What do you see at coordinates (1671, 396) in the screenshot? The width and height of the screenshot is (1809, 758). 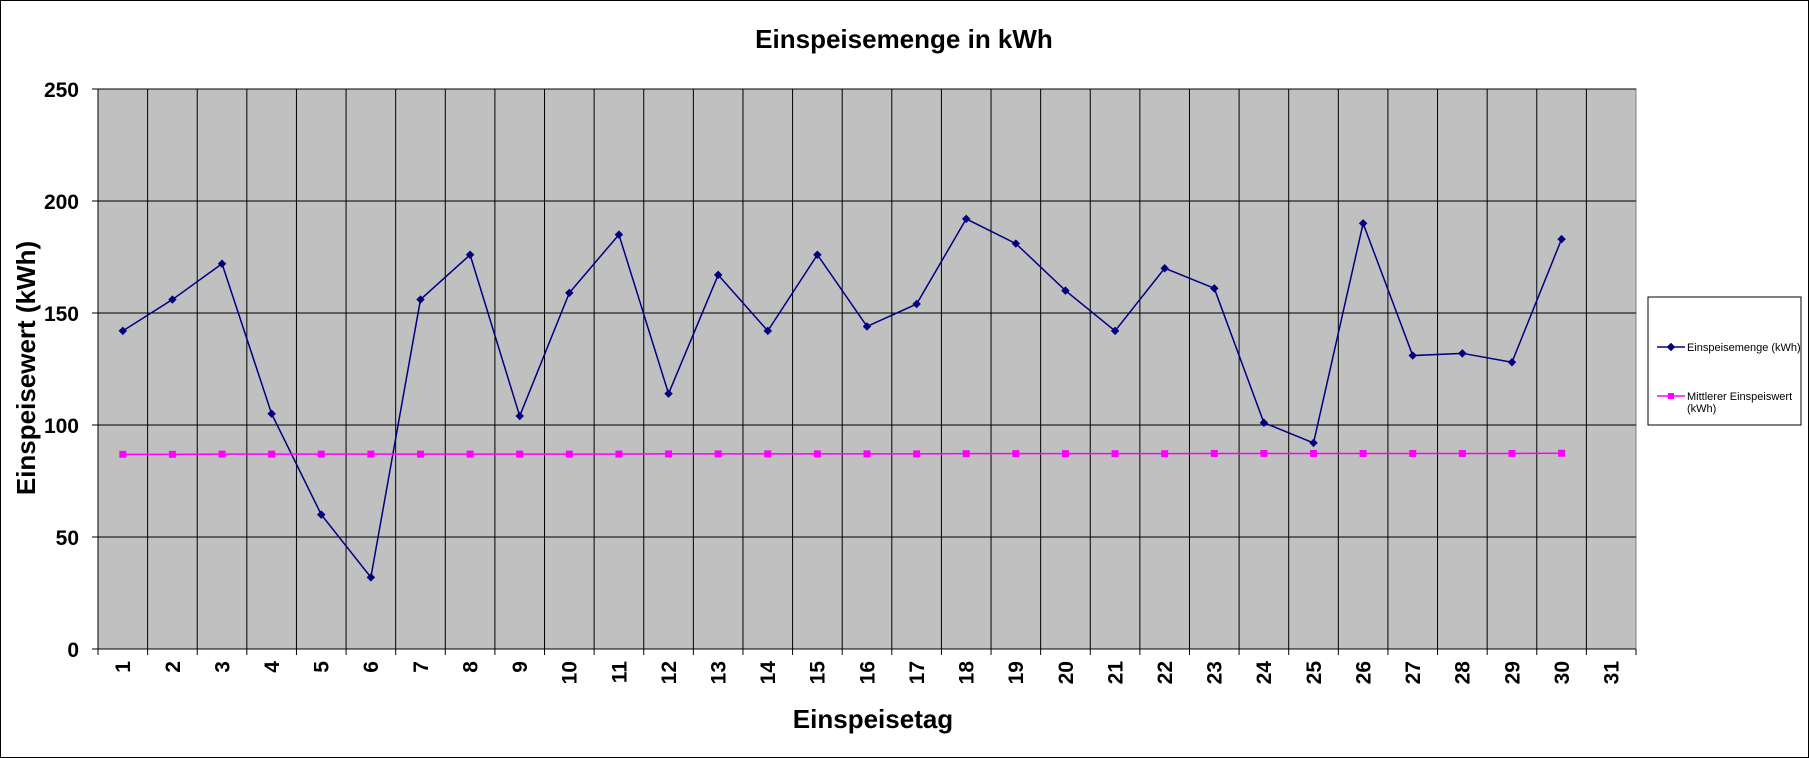 I see `legend-marker-mittlerer` at bounding box center [1671, 396].